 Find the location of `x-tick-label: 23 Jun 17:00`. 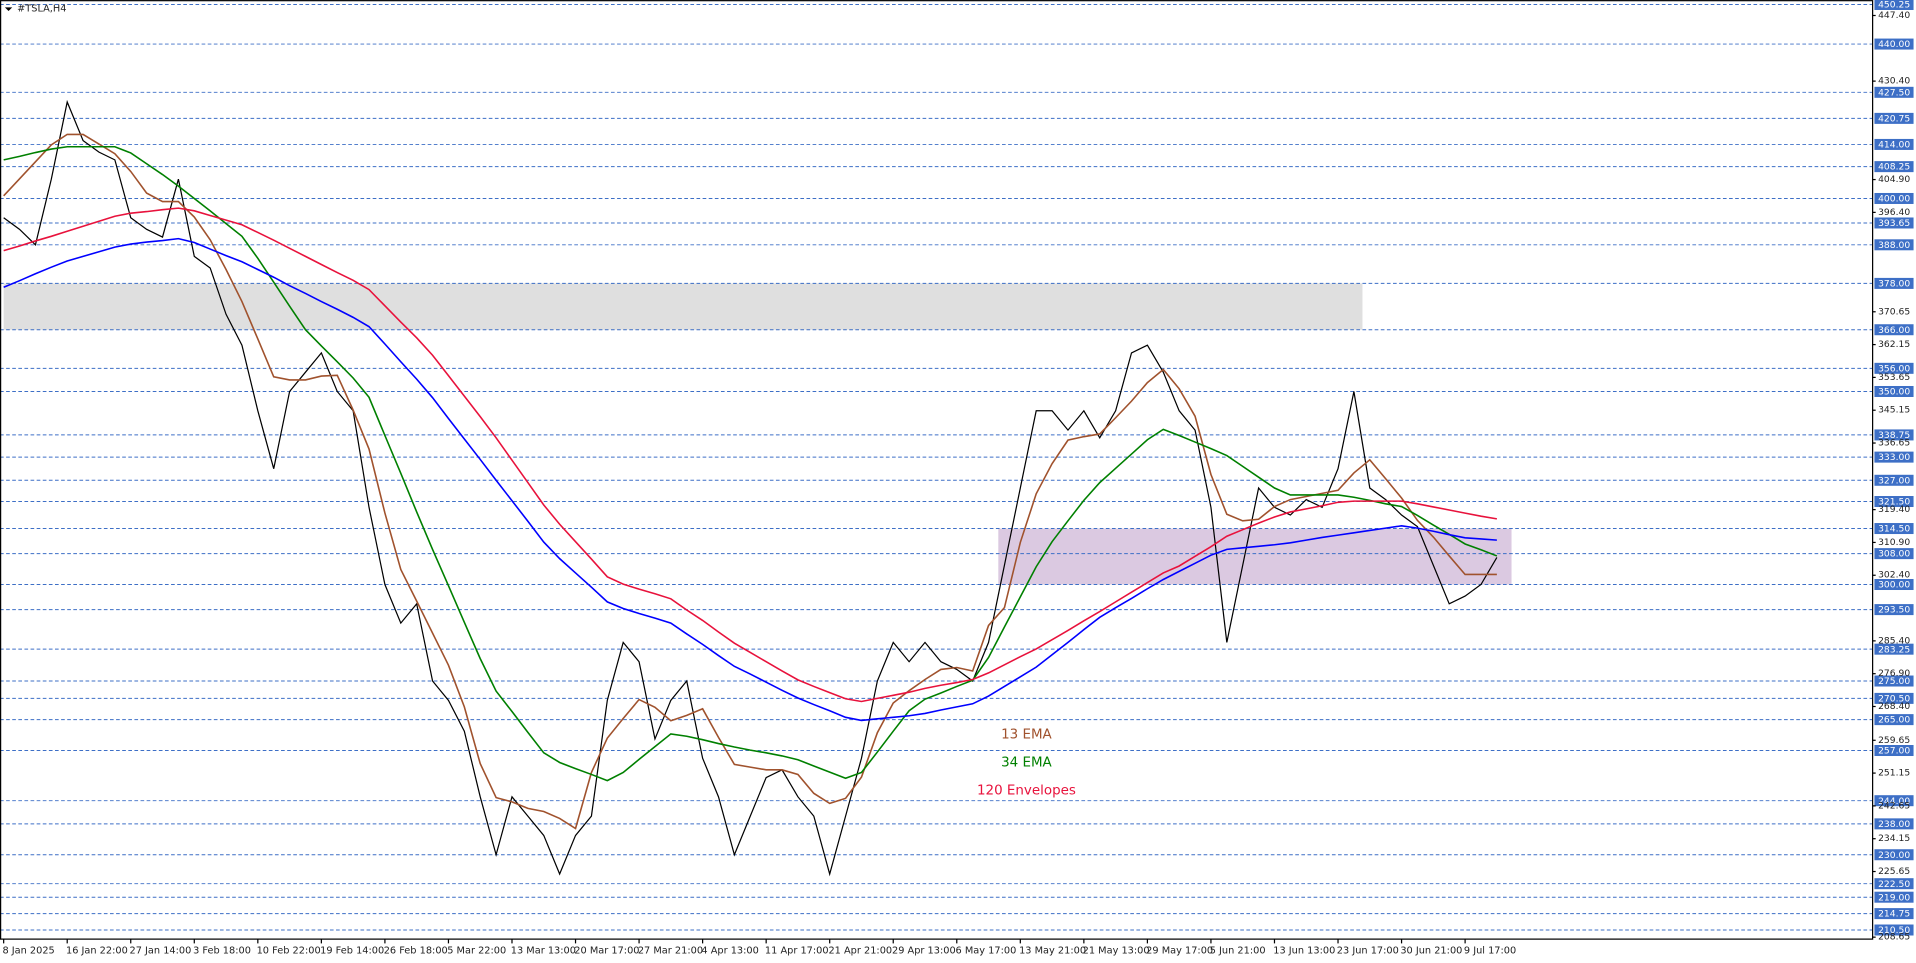

x-tick-label: 23 Jun 17:00 is located at coordinates (1368, 951).